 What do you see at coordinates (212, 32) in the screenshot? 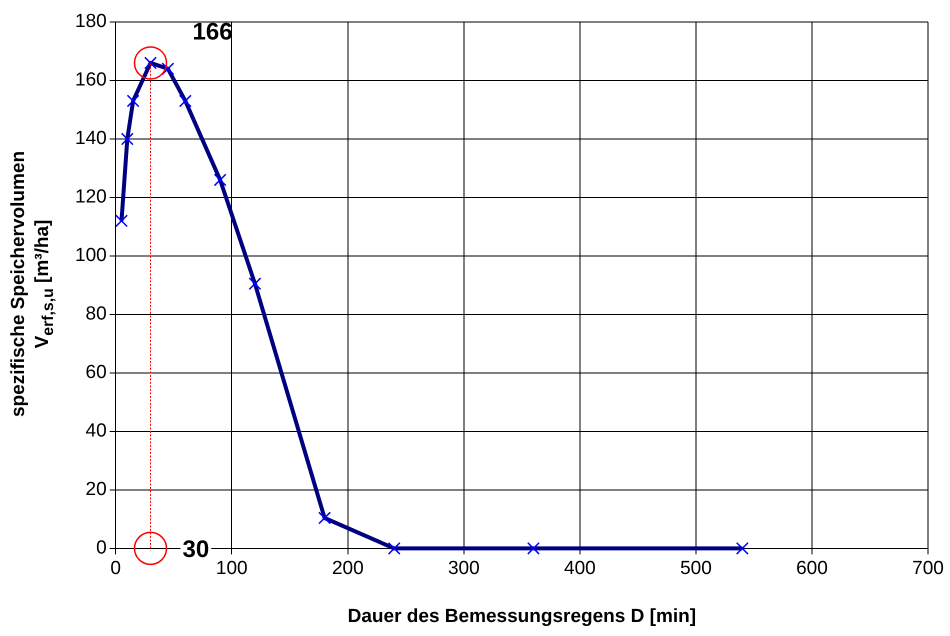
I see `annotation: 166` at bounding box center [212, 32].